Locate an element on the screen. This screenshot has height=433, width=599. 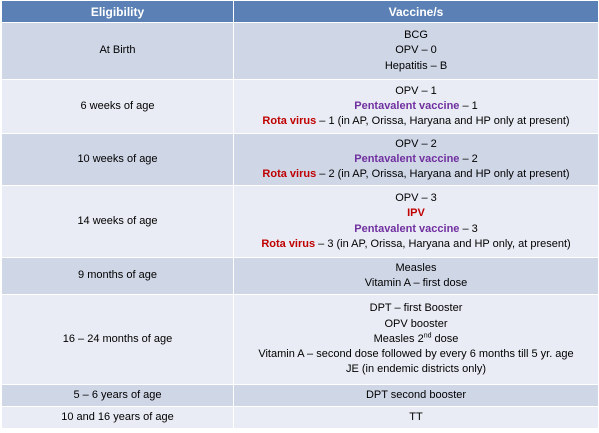
vaccine-line: OPV – 0 is located at coordinates (416, 50).